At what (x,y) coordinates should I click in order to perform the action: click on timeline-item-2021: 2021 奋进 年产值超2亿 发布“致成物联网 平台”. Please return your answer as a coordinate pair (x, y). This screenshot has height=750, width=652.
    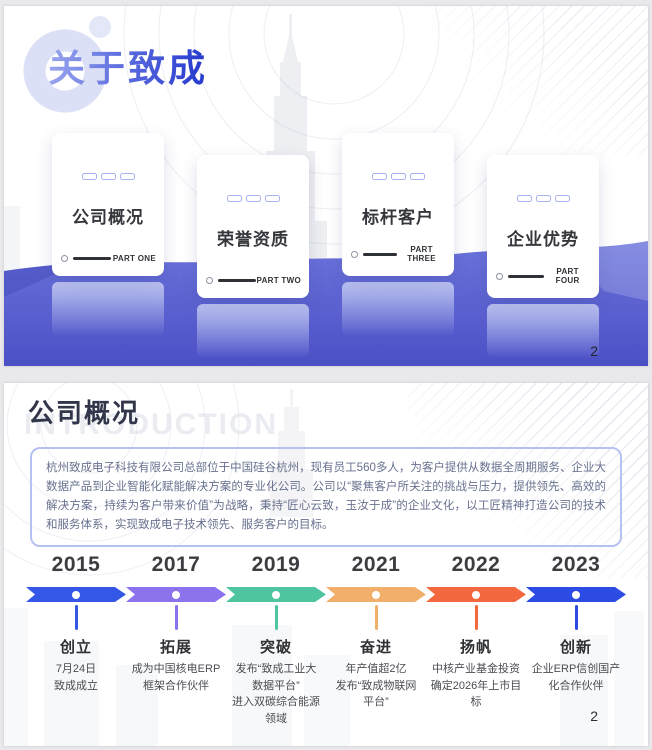
    Looking at the image, I should click on (376, 640).